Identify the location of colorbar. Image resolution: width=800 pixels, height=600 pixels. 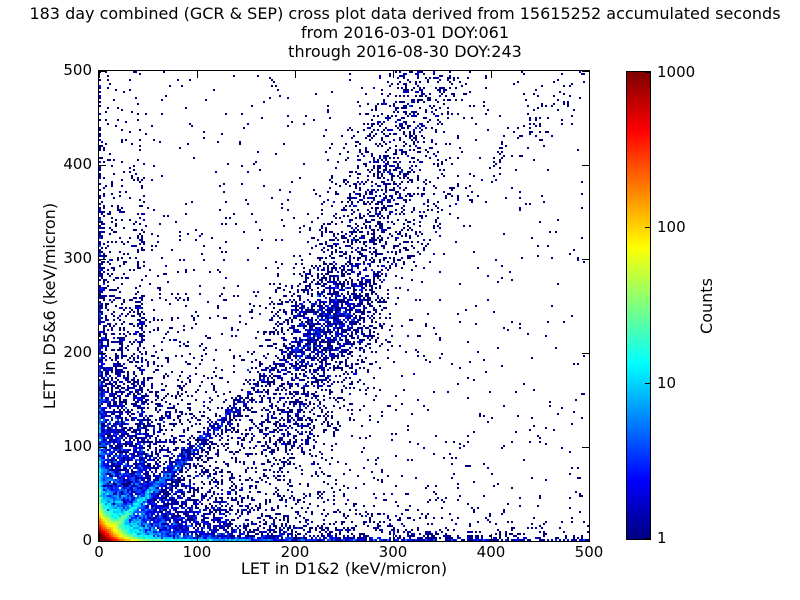
(638, 305).